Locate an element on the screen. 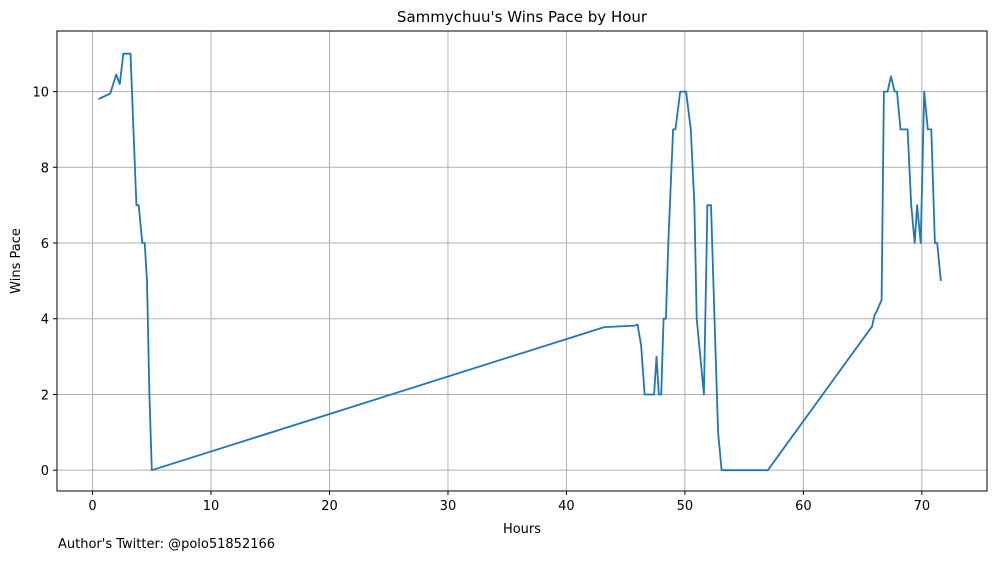  x-tick-label: 30 is located at coordinates (448, 506).